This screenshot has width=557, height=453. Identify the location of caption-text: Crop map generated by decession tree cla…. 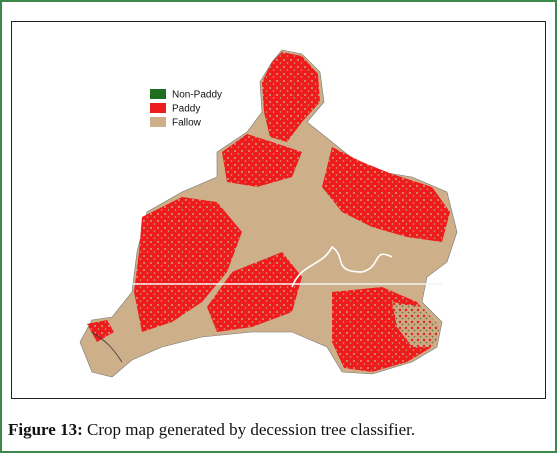
(251, 429).